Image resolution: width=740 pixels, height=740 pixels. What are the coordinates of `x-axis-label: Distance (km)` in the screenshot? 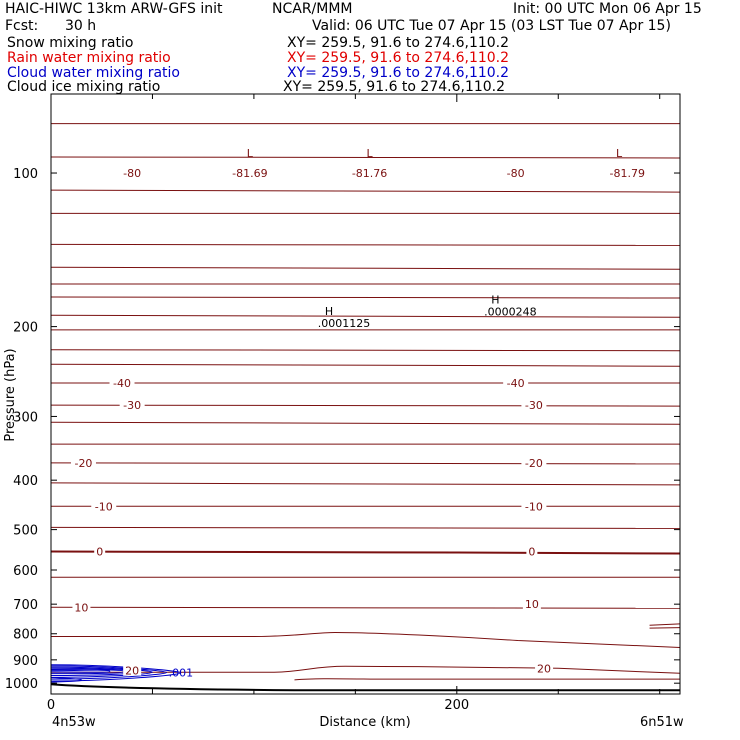 It's located at (364, 722).